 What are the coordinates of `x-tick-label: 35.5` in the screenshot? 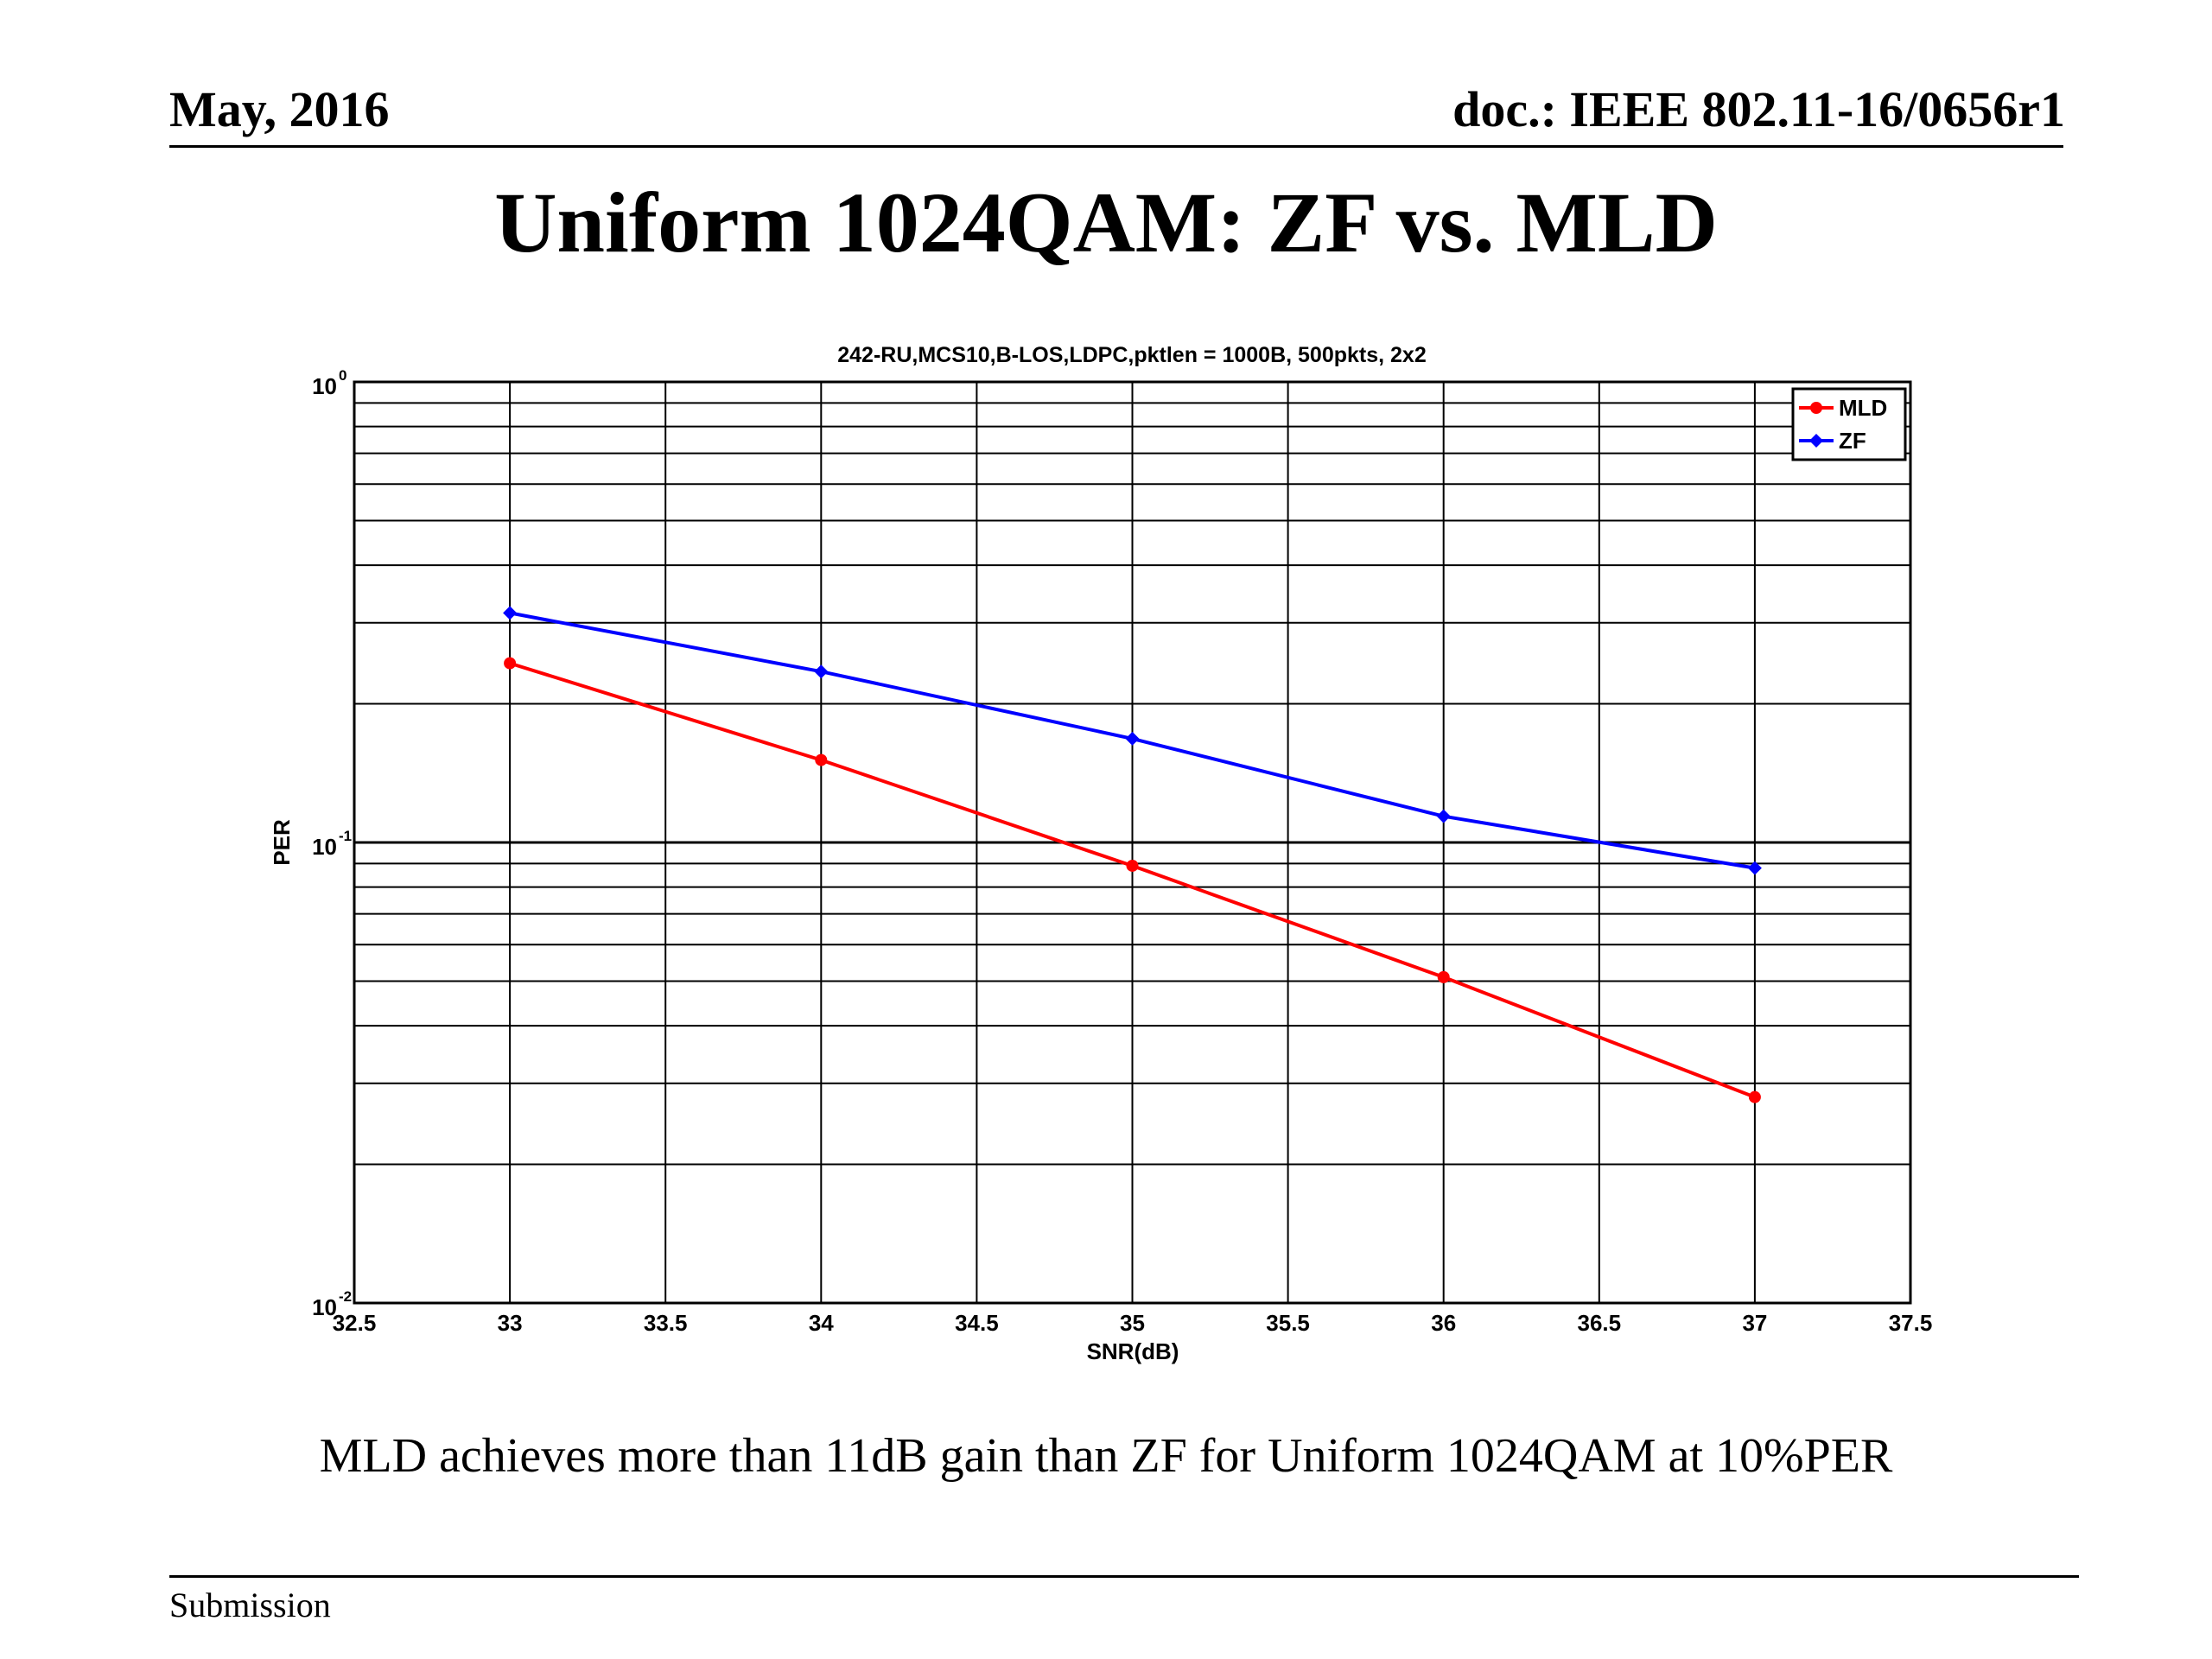 It's located at (1288, 1323).